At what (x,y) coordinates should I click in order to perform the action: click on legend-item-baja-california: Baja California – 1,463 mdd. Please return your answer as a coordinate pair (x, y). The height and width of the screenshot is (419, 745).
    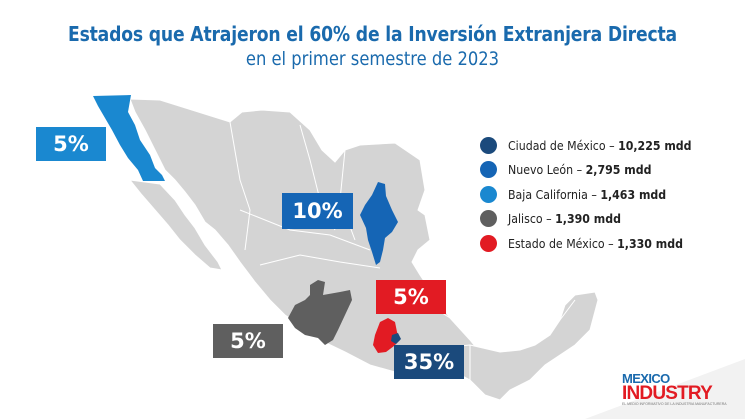
    Looking at the image, I should click on (598, 194).